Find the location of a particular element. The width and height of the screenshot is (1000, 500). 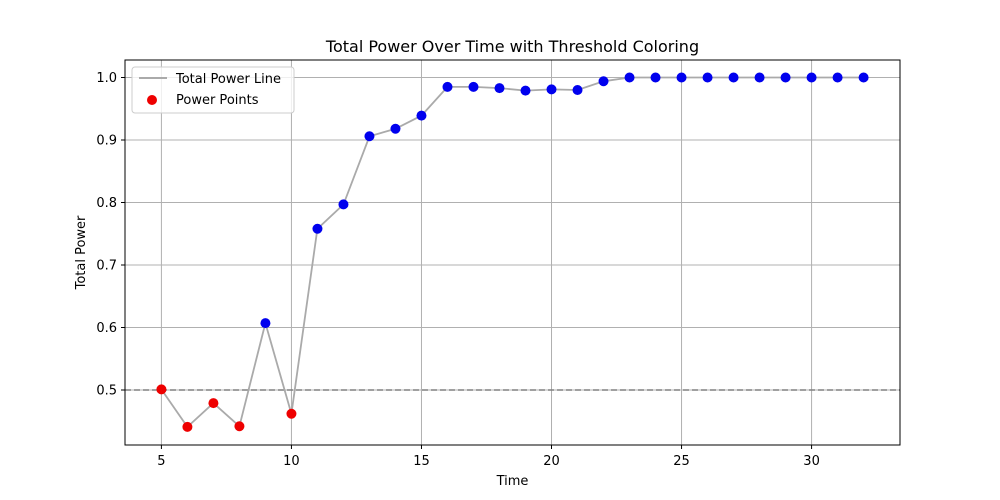

legend-box is located at coordinates (213, 90).